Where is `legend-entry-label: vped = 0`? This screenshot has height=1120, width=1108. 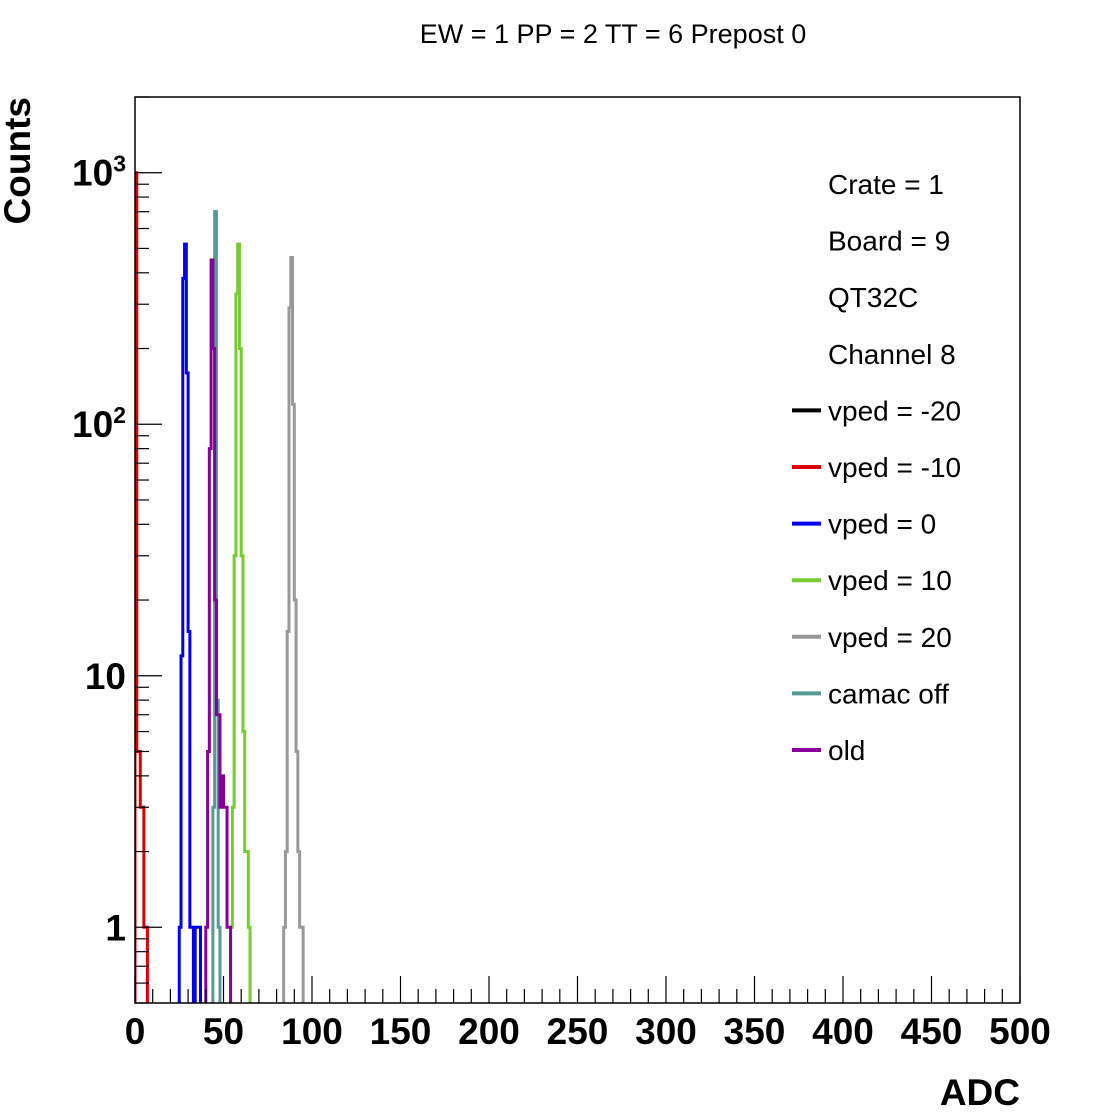 legend-entry-label: vped = 0 is located at coordinates (882, 524).